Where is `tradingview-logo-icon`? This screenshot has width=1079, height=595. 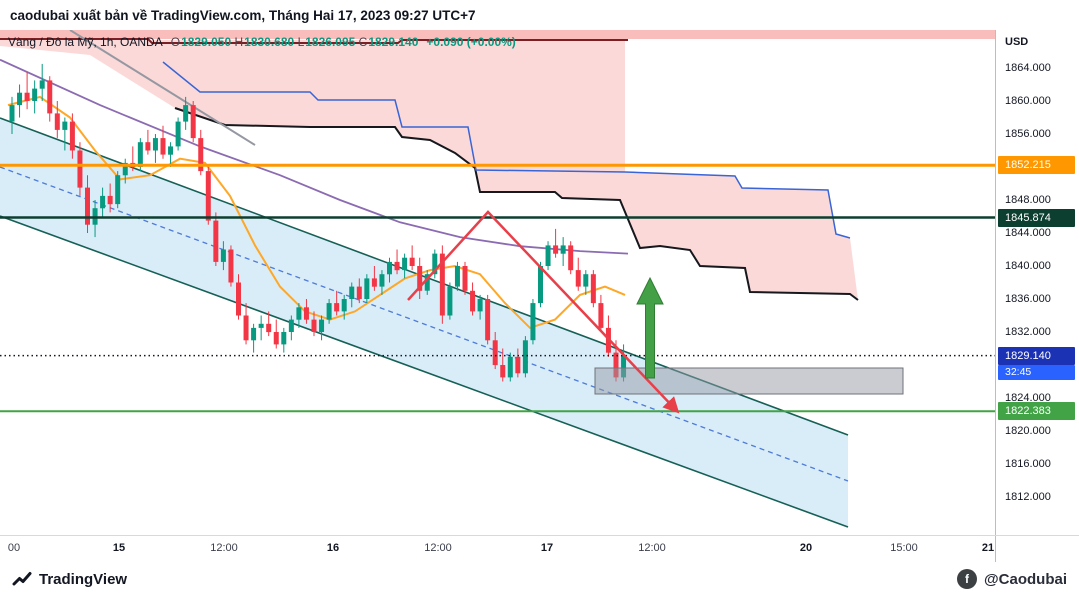
tradingview-logo-icon is located at coordinates (22, 579).